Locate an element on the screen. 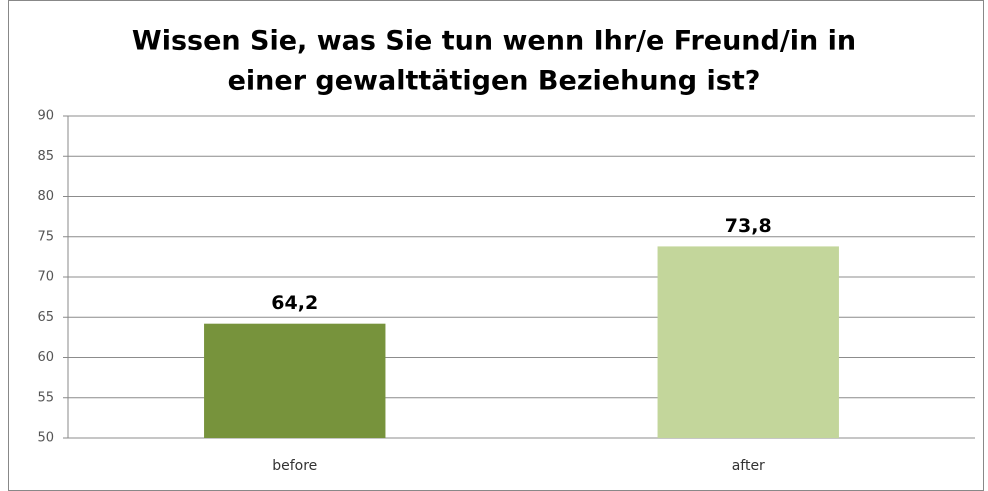 This screenshot has width=988, height=491. y-tick-label: 75 is located at coordinates (45, 236).